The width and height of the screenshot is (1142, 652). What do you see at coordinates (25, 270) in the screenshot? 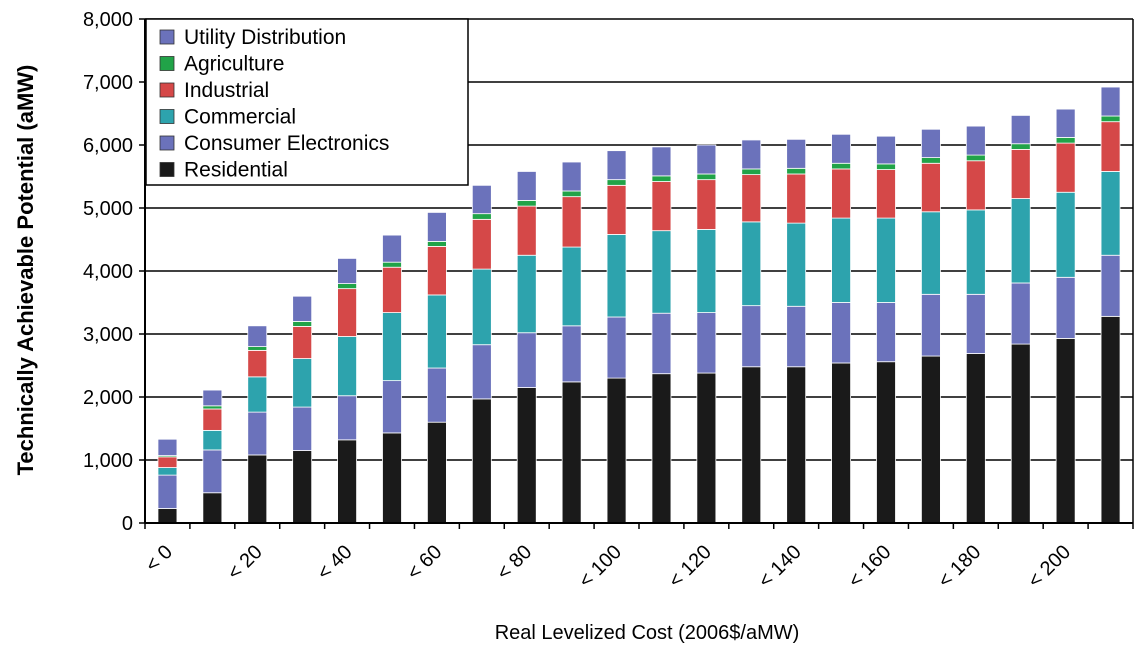
I see `y-axis-label: Technically Achievable Potential (aMW)` at bounding box center [25, 270].